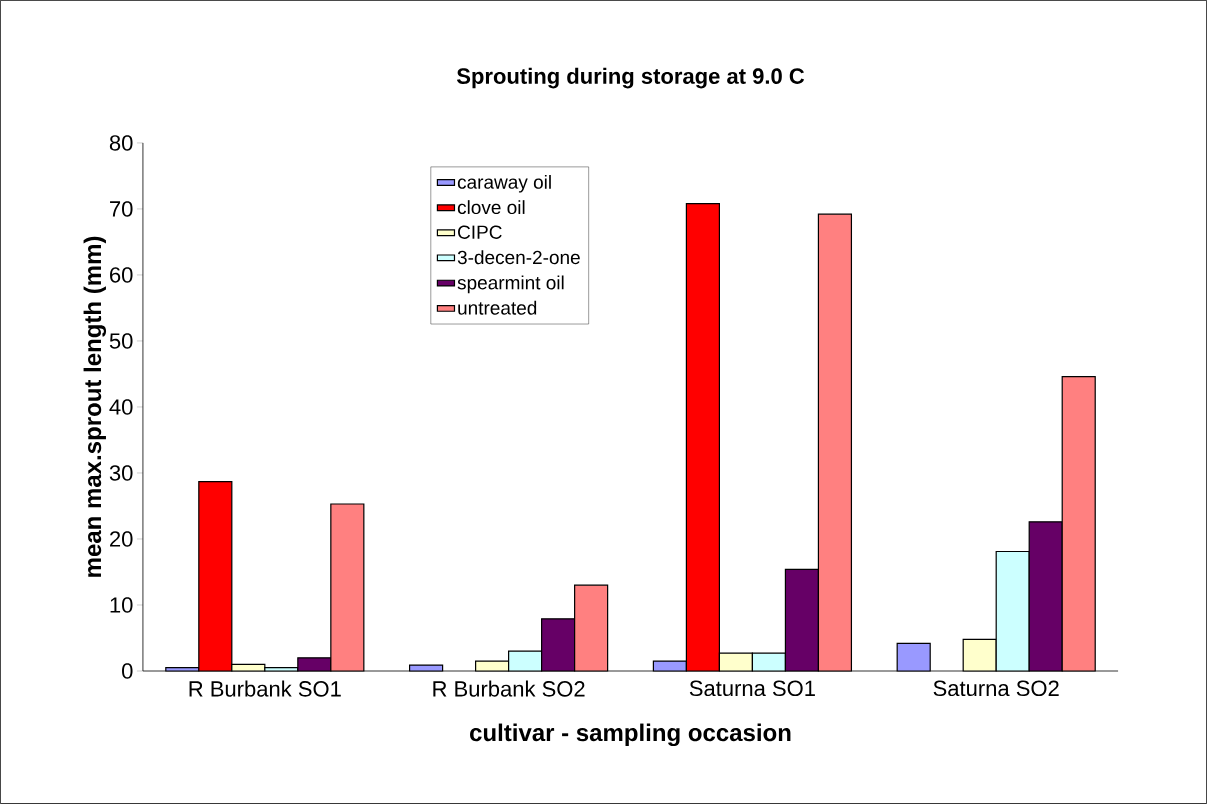 This screenshot has height=804, width=1207. I want to click on legend-label: CIPC, so click(480, 232).